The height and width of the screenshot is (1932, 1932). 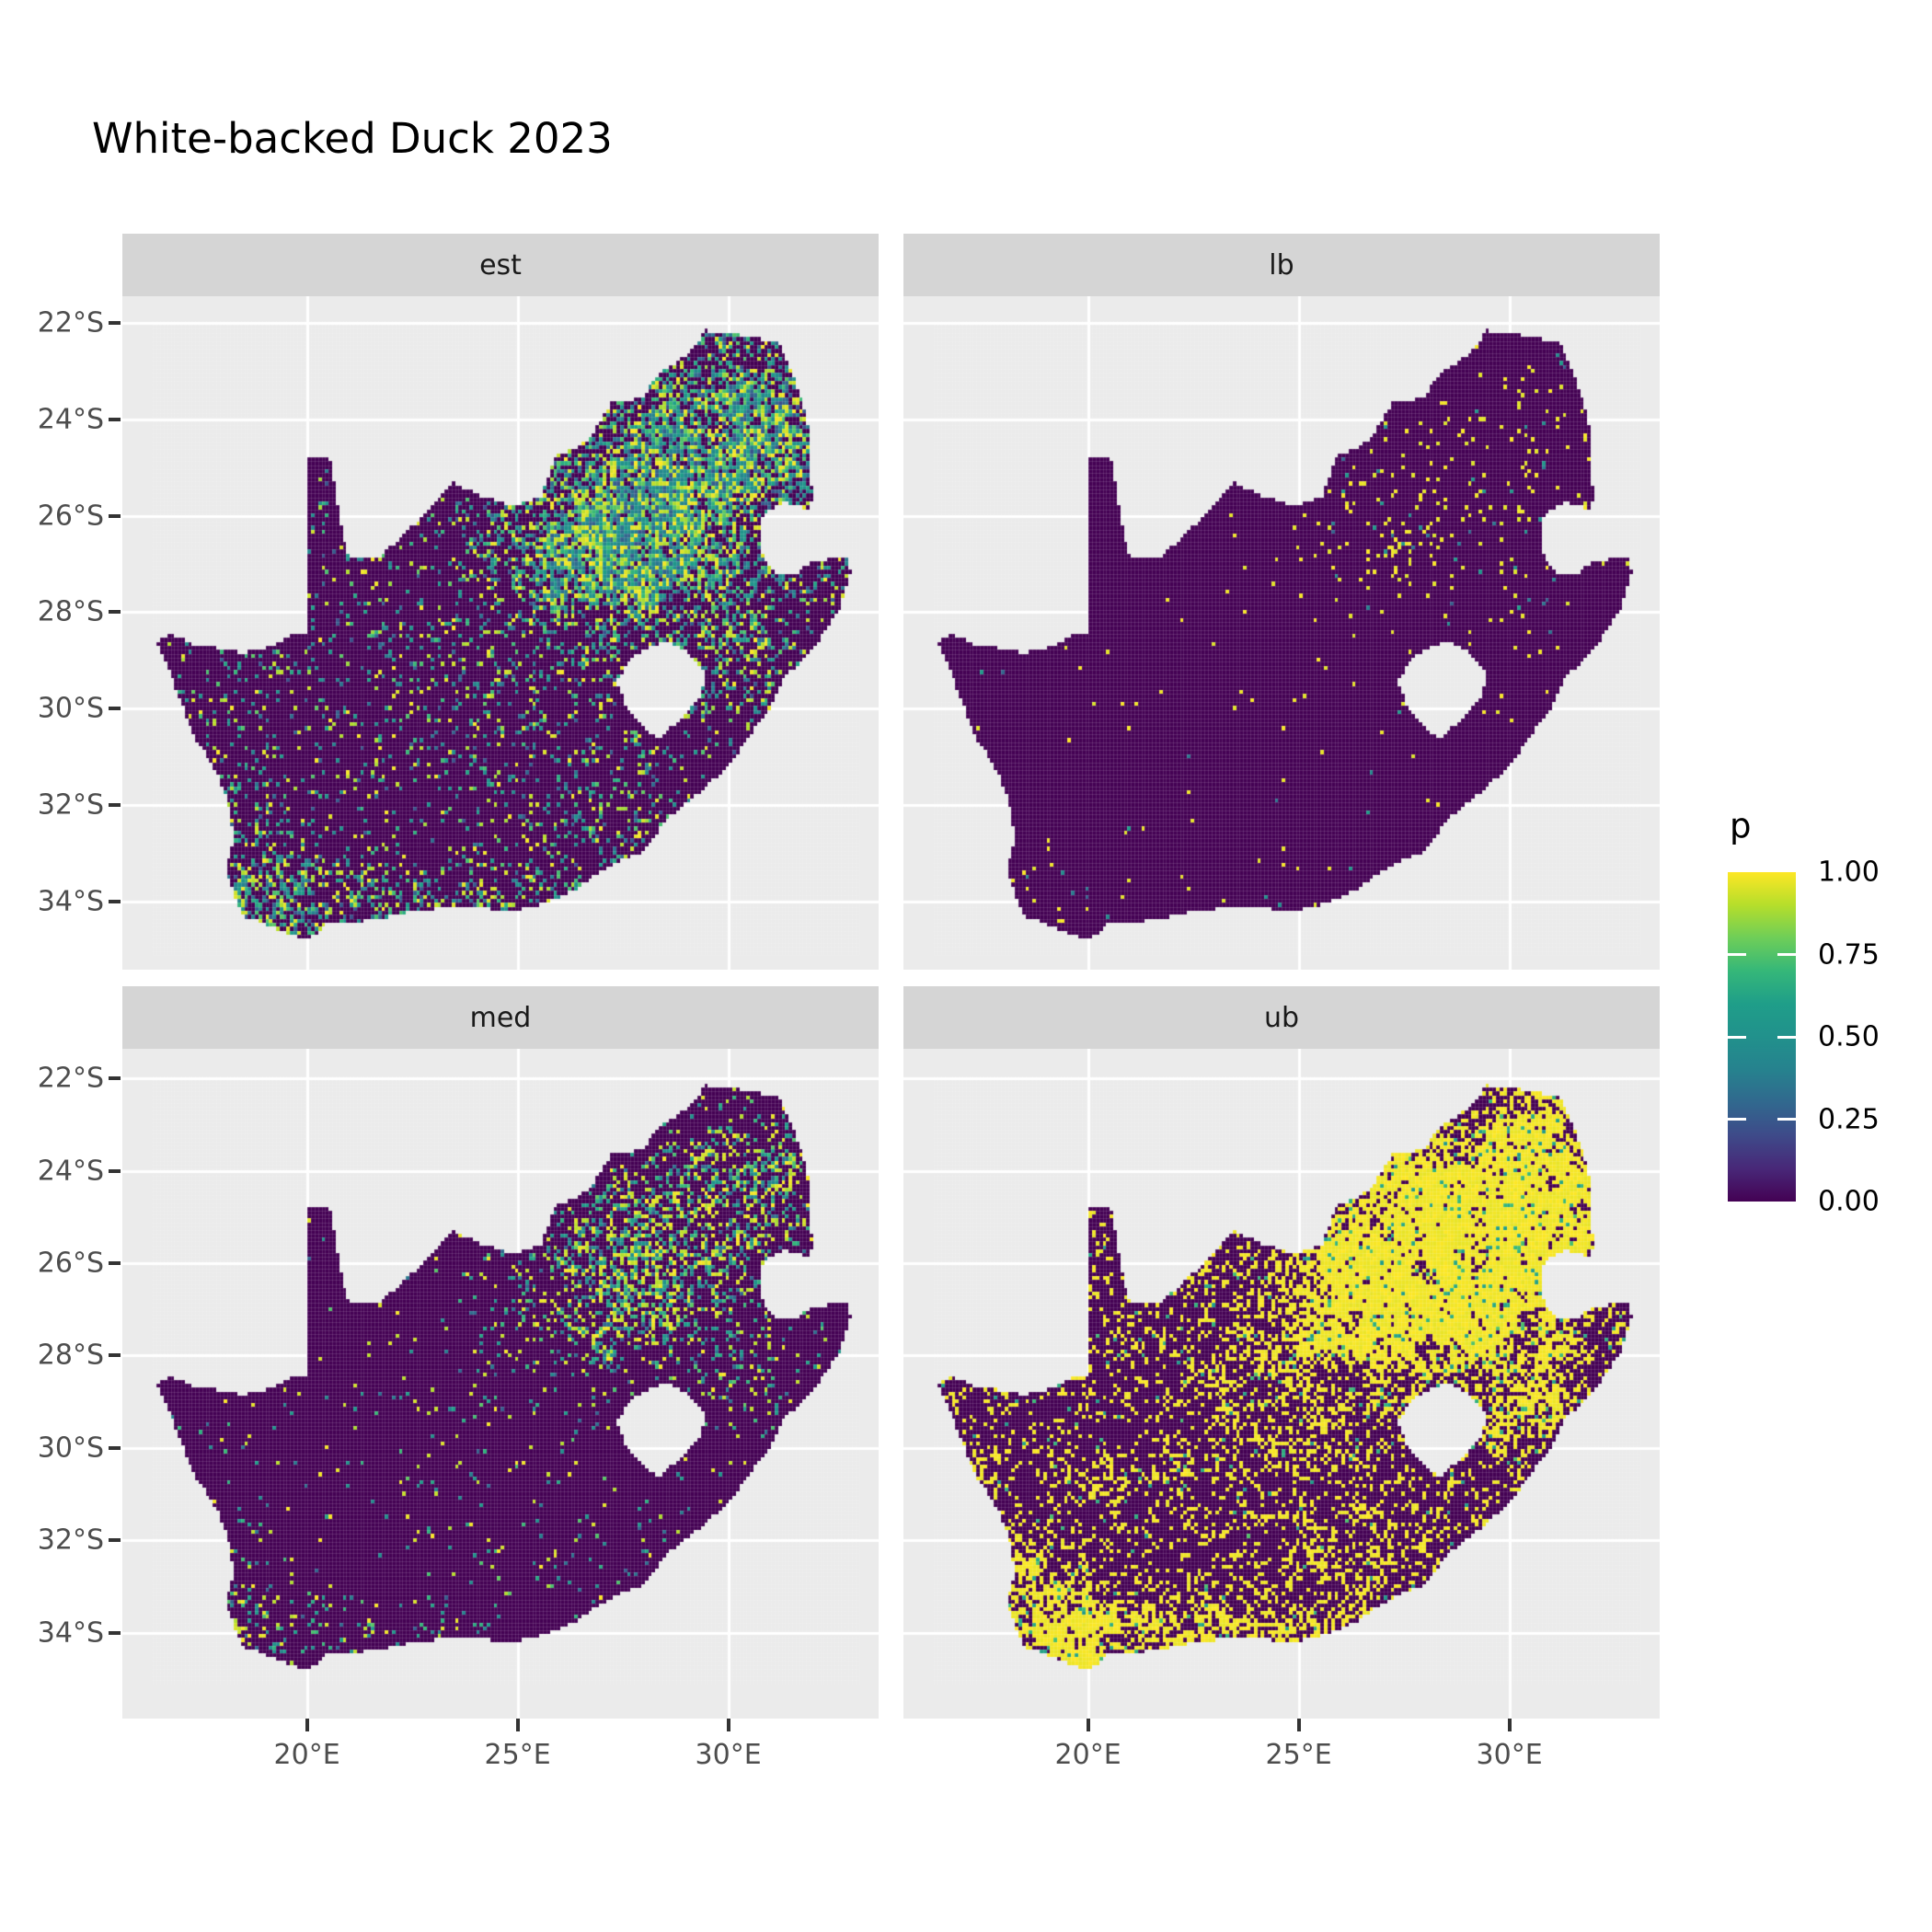 What do you see at coordinates (1849, 1036) in the screenshot?
I see `legend-tick-label: 0.50` at bounding box center [1849, 1036].